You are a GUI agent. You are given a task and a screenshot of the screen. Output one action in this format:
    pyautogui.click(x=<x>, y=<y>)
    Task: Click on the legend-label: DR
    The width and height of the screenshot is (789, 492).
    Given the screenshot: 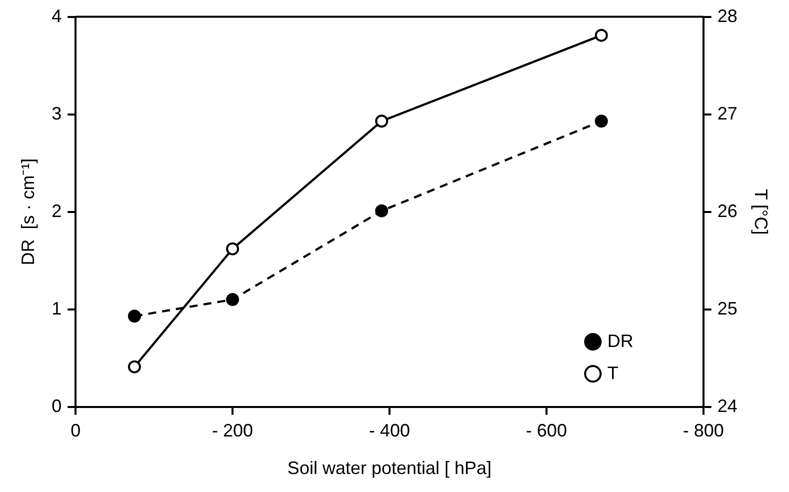 What is the action you would take?
    pyautogui.click(x=620, y=340)
    